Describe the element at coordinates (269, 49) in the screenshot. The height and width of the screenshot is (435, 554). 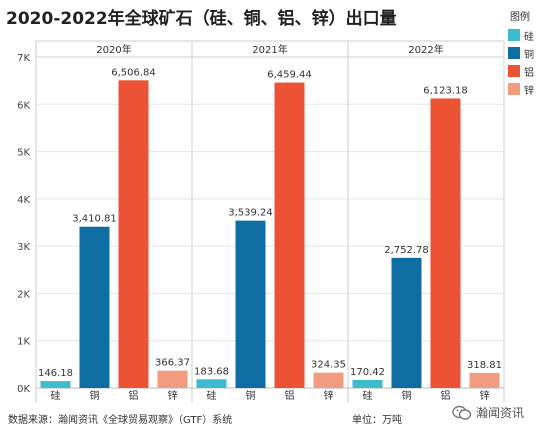
I see `panel-header: 2021年` at that location.